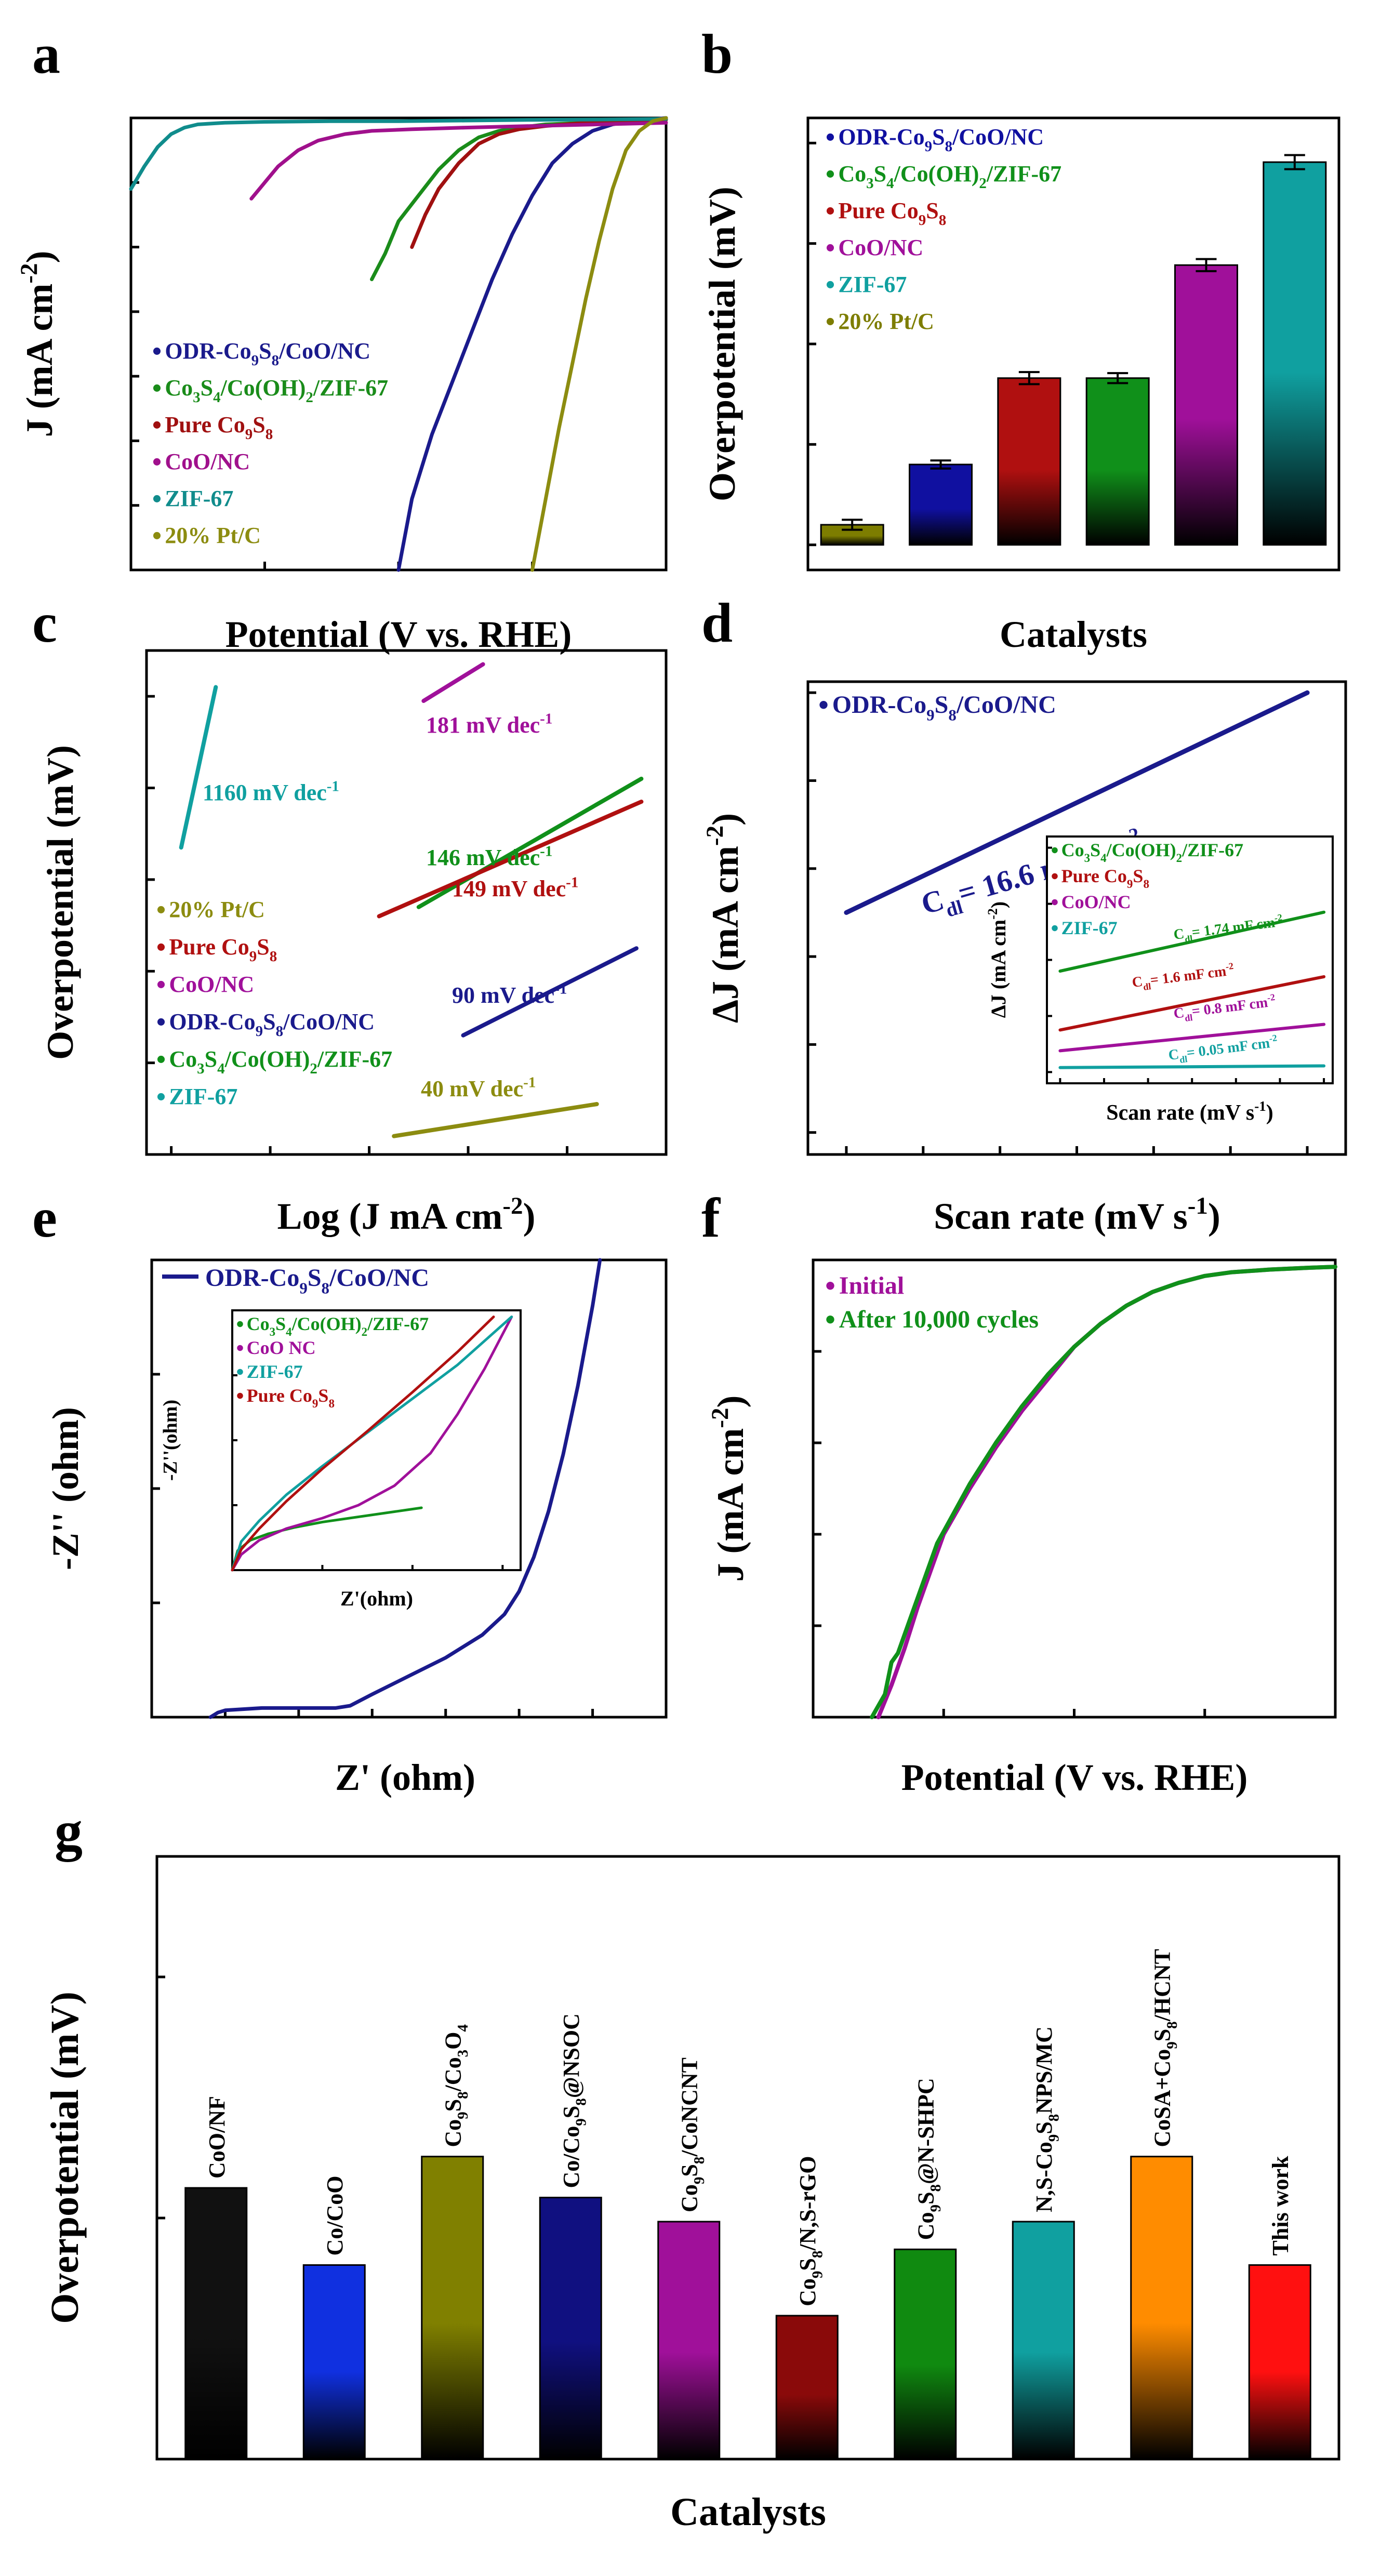  I want to click on slope-annotation: 181 mV dec-1, so click(489, 724).